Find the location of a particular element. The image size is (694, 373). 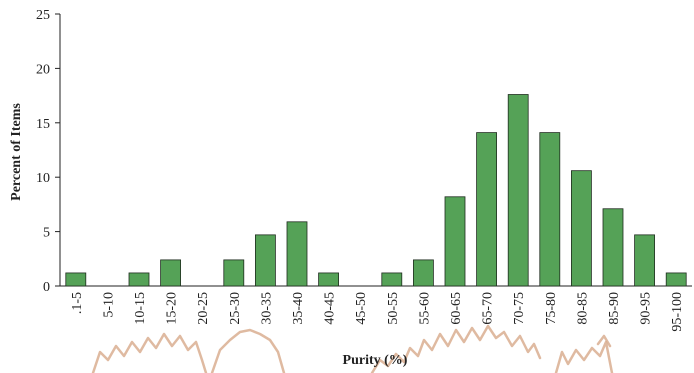

x-tick-label: 25-30 is located at coordinates (235, 308).